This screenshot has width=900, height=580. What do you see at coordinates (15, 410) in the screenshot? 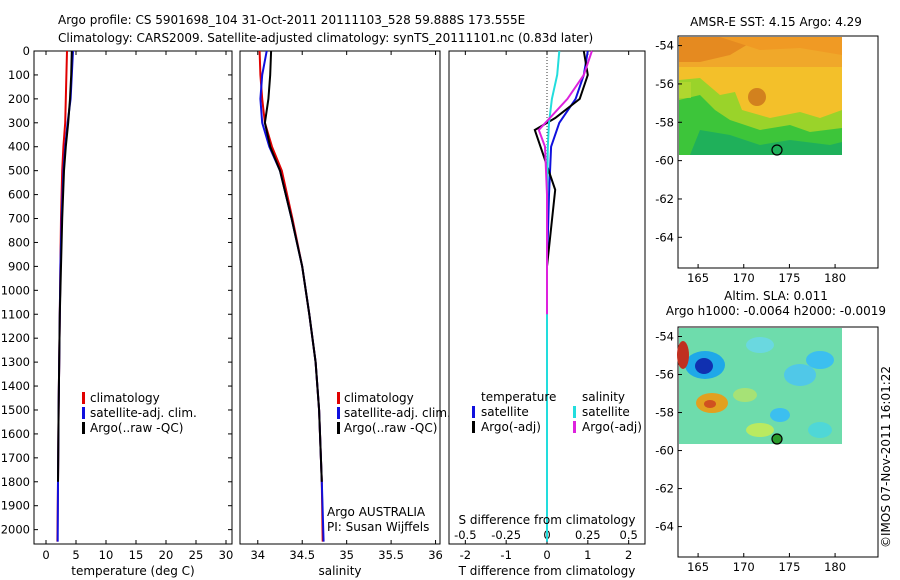
I see `depth-tick-label: 1500` at bounding box center [15, 410].